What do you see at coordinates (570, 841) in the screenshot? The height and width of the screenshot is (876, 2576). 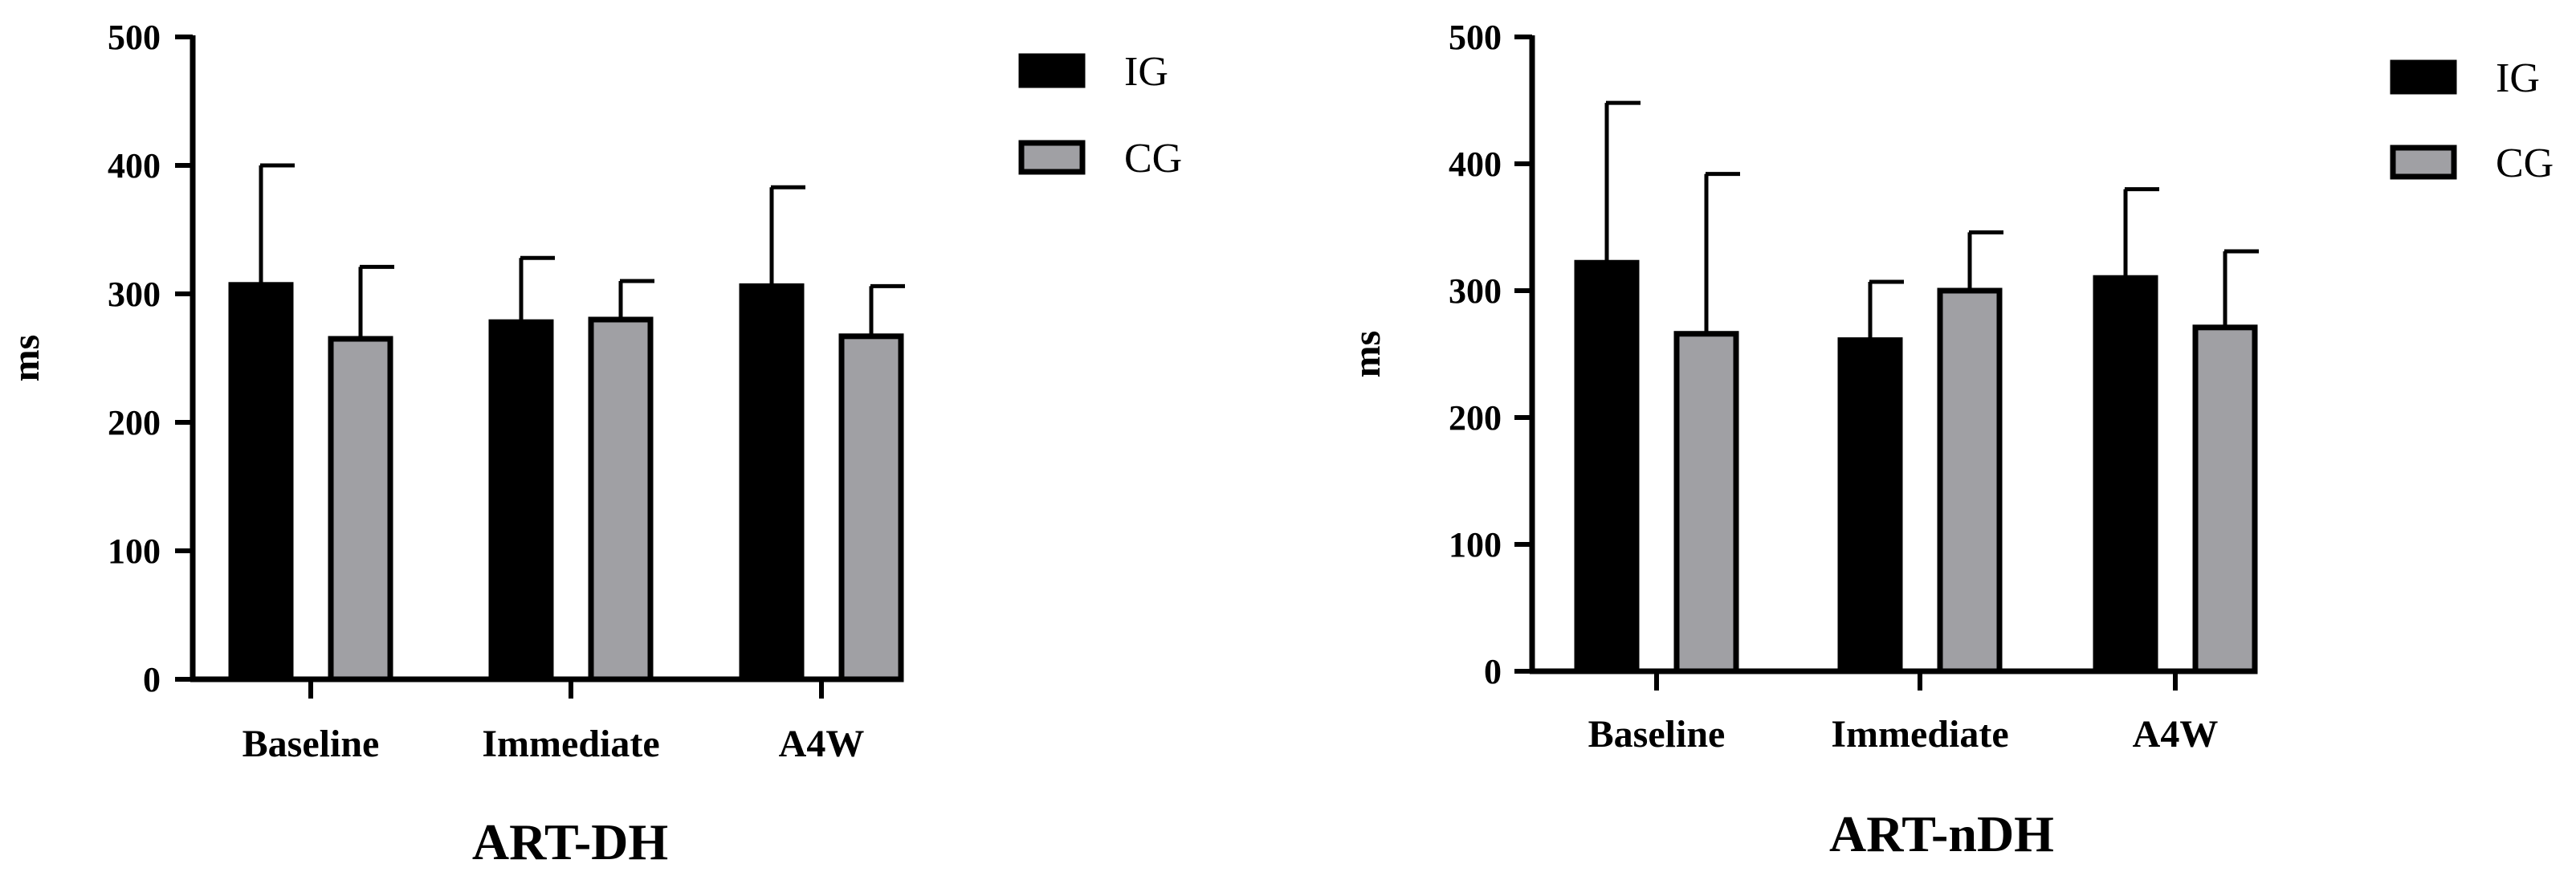 I see `chart-title: ART-DH` at bounding box center [570, 841].